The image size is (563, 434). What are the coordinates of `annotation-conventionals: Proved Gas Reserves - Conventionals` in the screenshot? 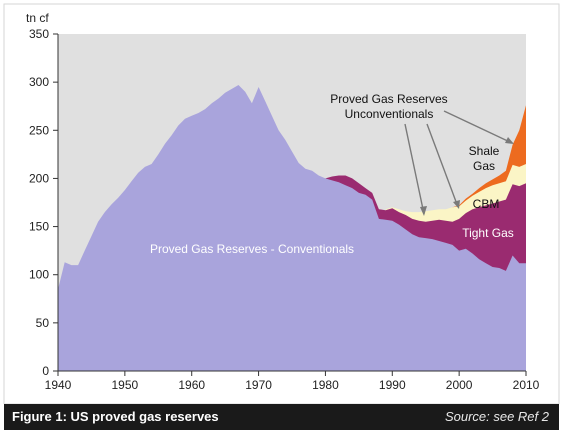 It's located at (252, 249).